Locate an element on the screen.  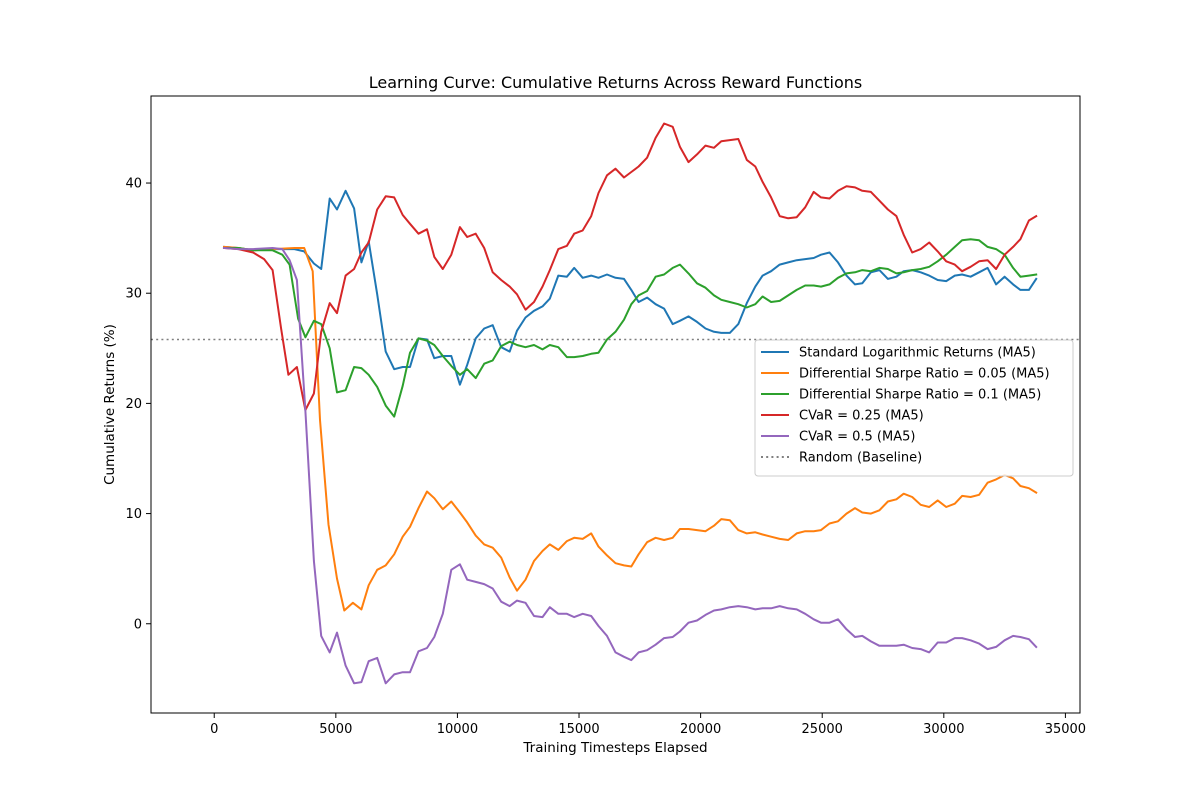
legend-box is located at coordinates (914, 408).